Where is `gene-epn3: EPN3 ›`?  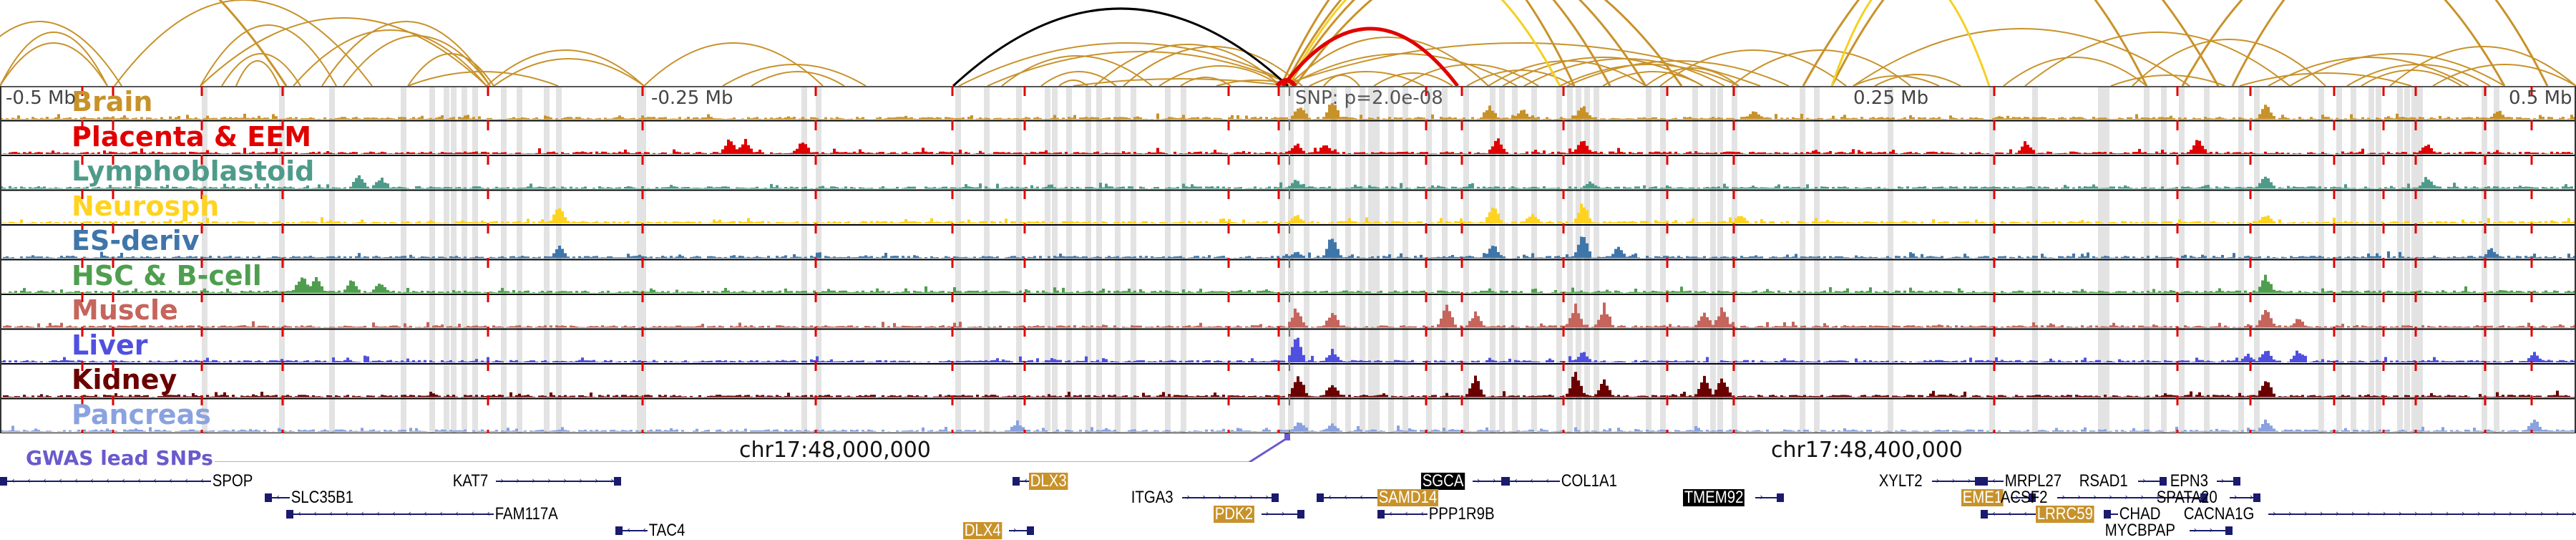
gene-epn3: EPN3 › is located at coordinates (2204, 481).